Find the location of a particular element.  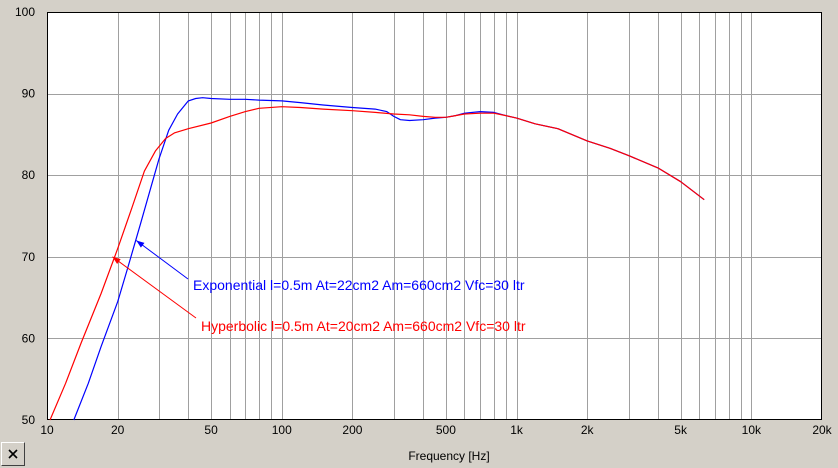

x-tick-label: 200 is located at coordinates (352, 430).